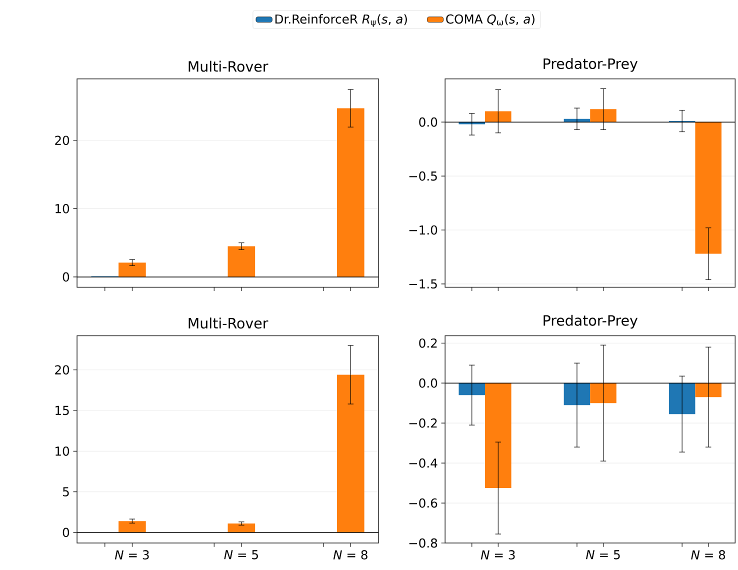 This screenshot has height=570, width=738. I want to click on legend-label: Dr.ReinforceR R$_{ψ}$(s, a), so click(341, 21).